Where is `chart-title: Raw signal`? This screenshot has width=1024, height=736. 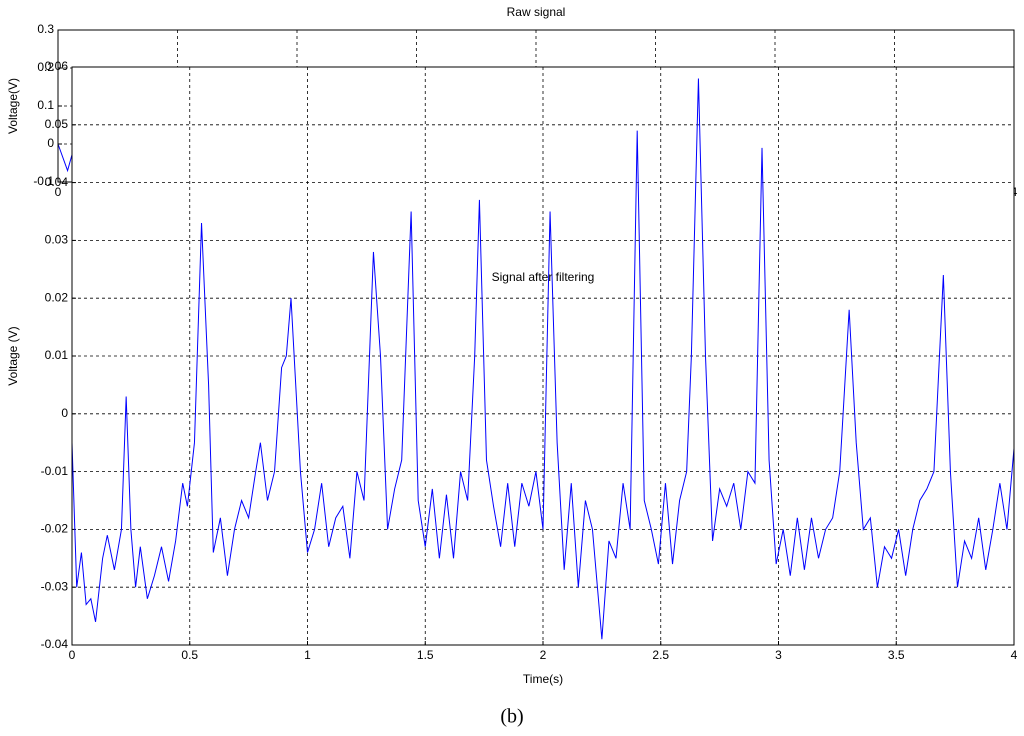 chart-title: Raw signal is located at coordinates (536, 12).